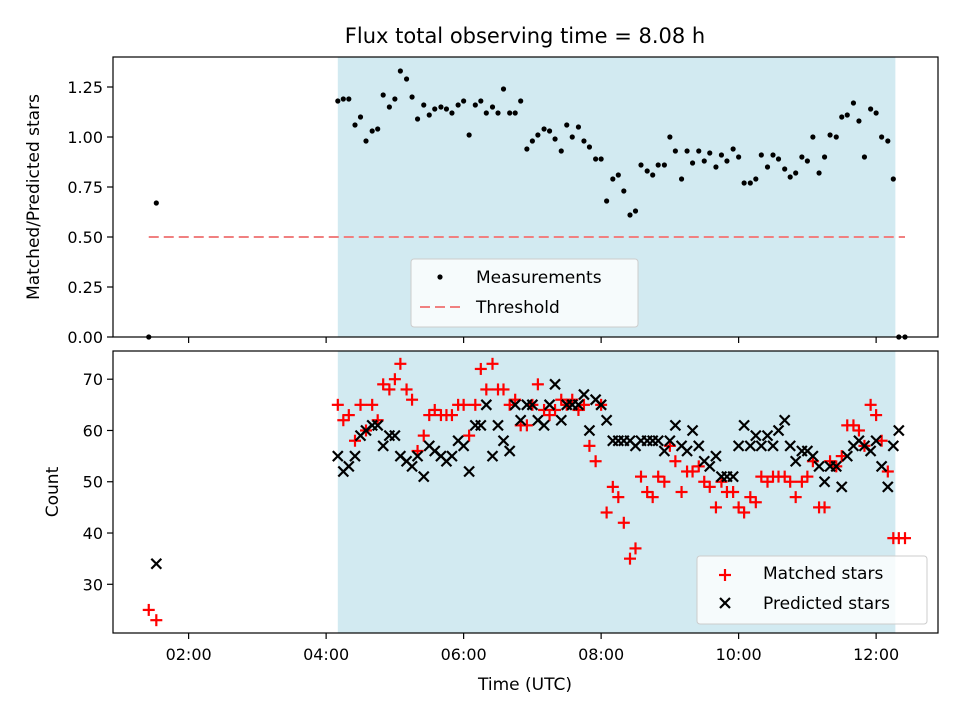 Image resolution: width=960 pixels, height=720 pixels. I want to click on ratio-x-ticks, so click(532, 340).